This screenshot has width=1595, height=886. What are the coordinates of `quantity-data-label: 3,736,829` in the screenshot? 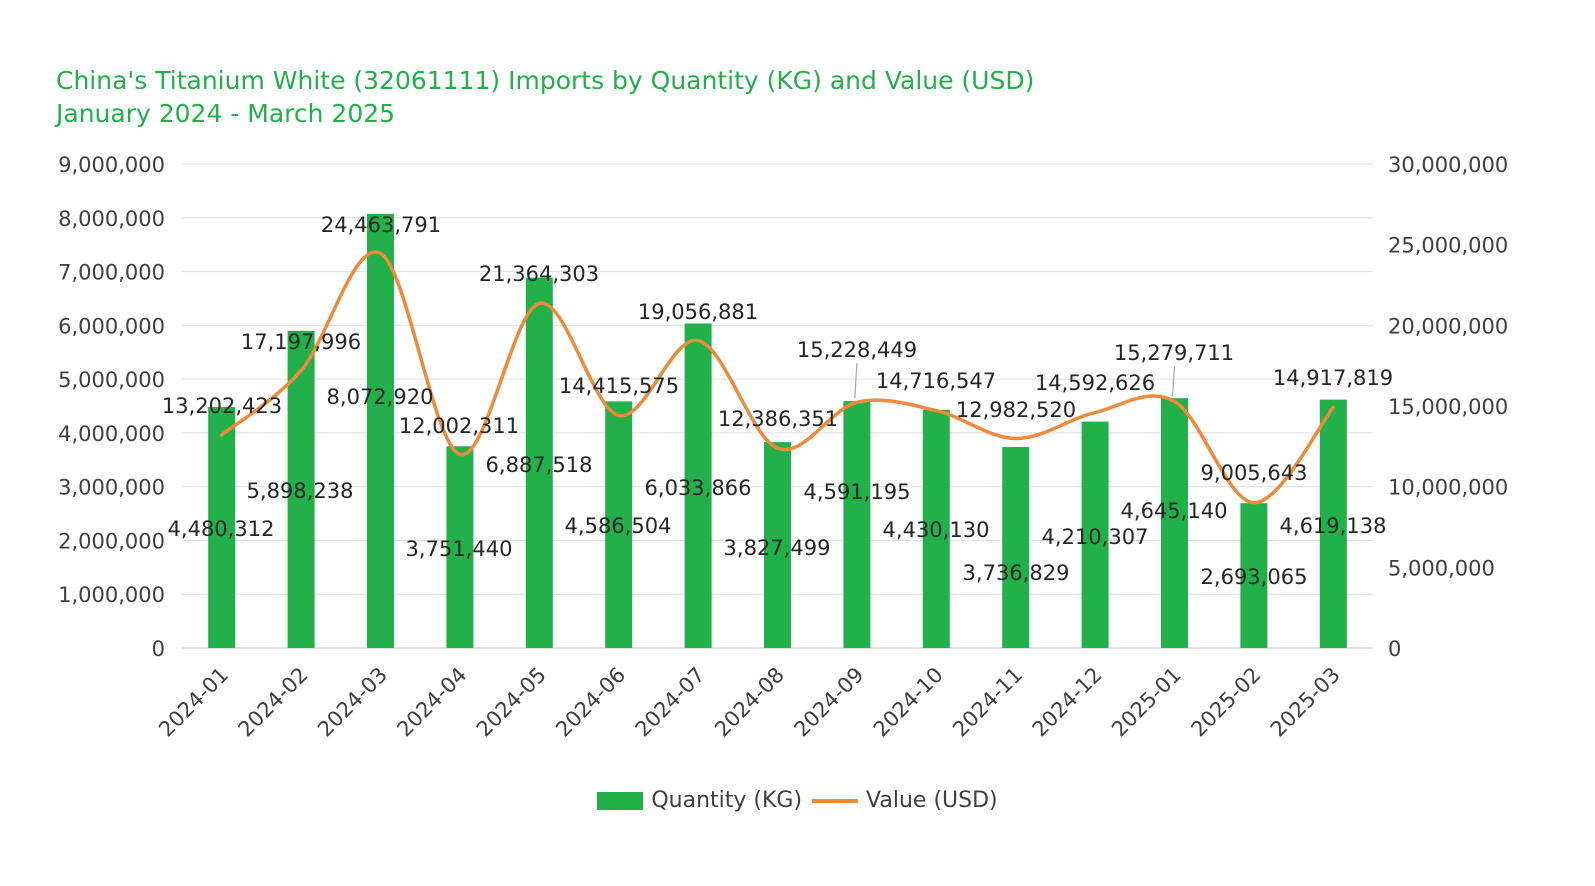 It's located at (1016, 573).